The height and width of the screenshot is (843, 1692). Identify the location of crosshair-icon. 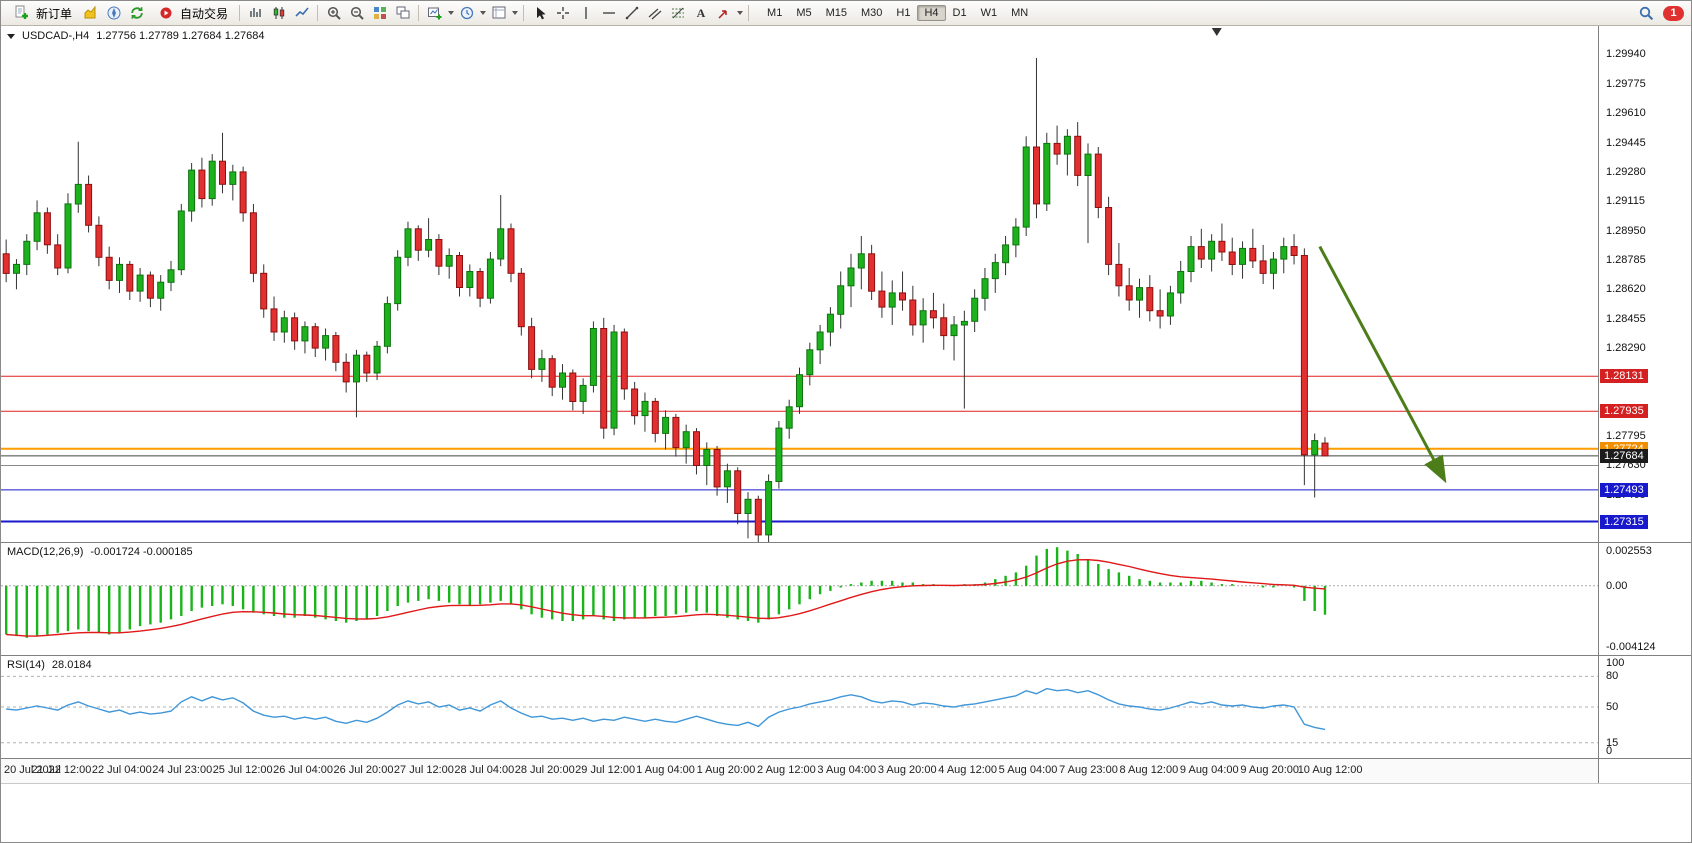
(562, 13).